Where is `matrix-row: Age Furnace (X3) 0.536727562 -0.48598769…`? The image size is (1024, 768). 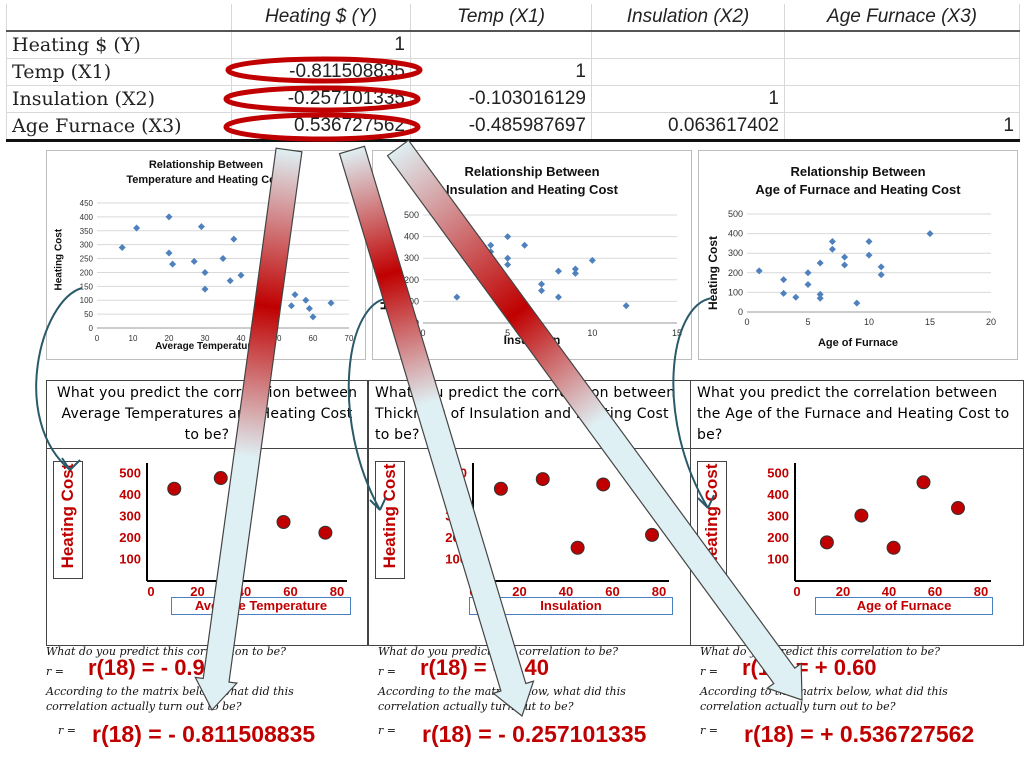
matrix-row: Age Furnace (X3) 0.536727562 -0.48598769… is located at coordinates (513, 127).